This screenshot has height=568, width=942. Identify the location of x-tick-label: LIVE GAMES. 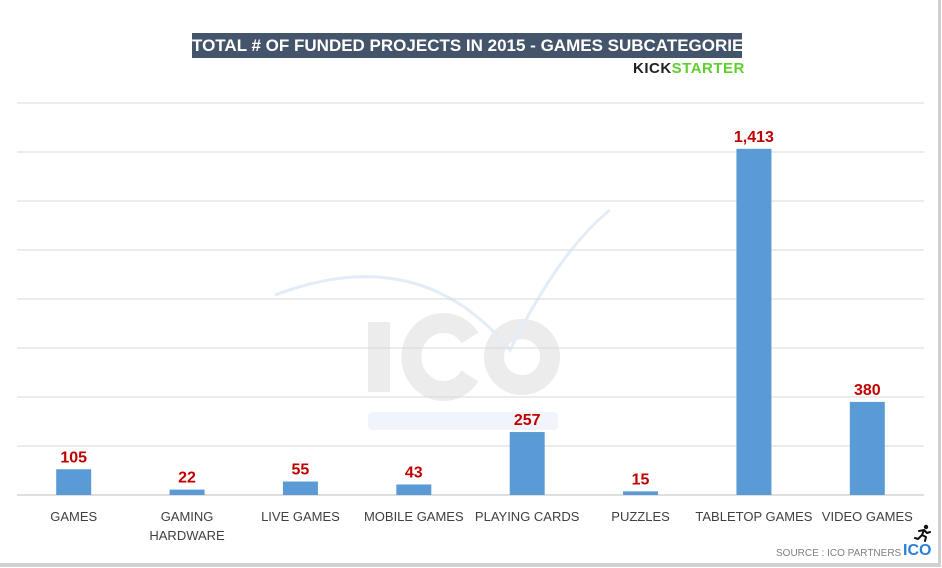
(300, 516).